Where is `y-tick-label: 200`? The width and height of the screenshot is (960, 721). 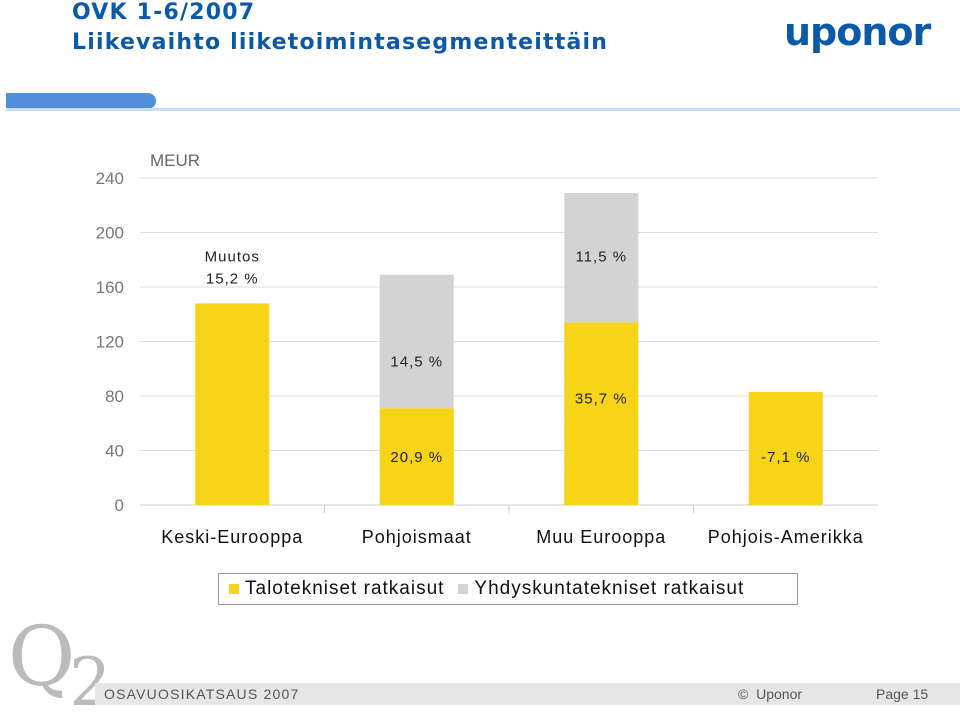 y-tick-label: 200 is located at coordinates (110, 233).